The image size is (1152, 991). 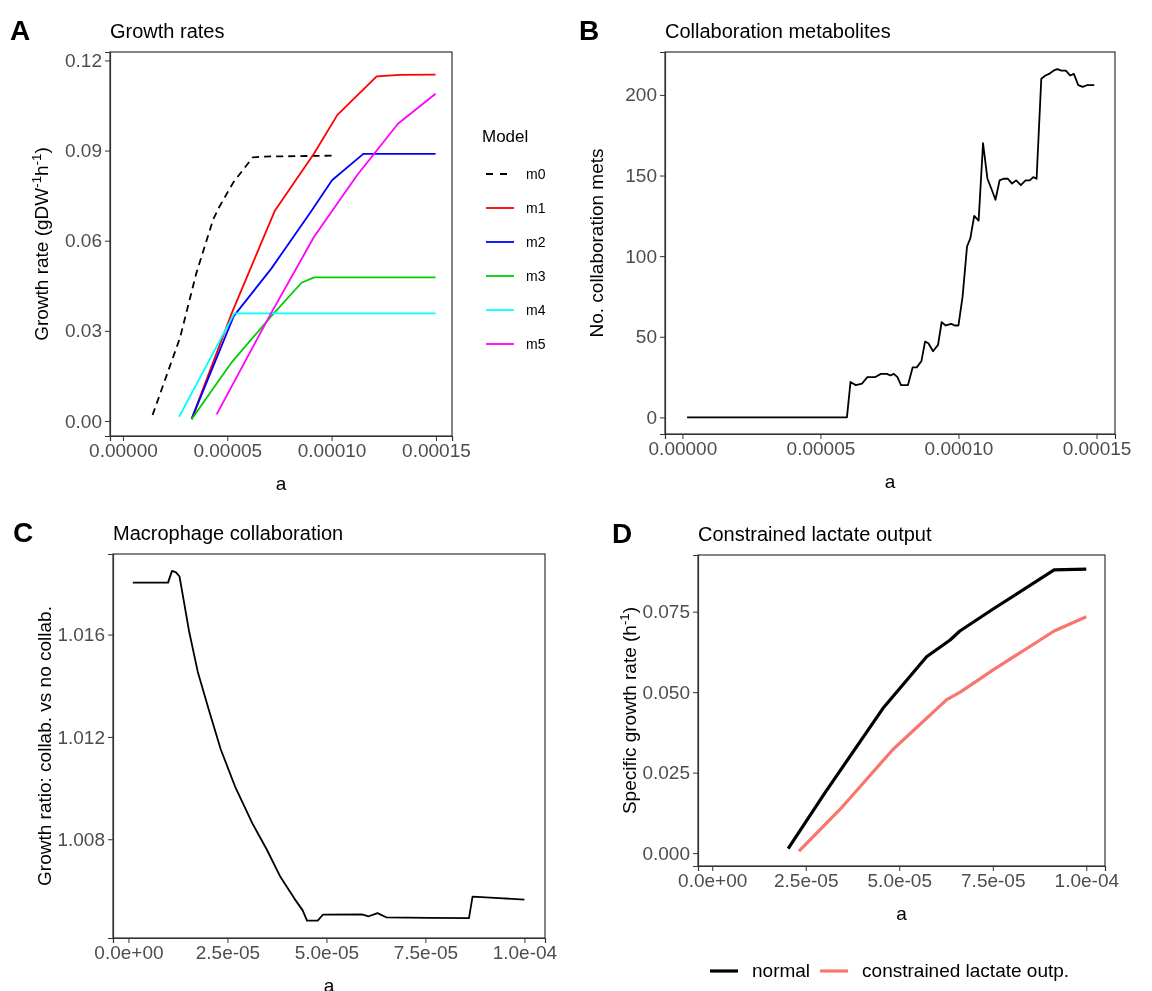 I want to click on y-tick-label: 0.025, so click(x=666, y=773).